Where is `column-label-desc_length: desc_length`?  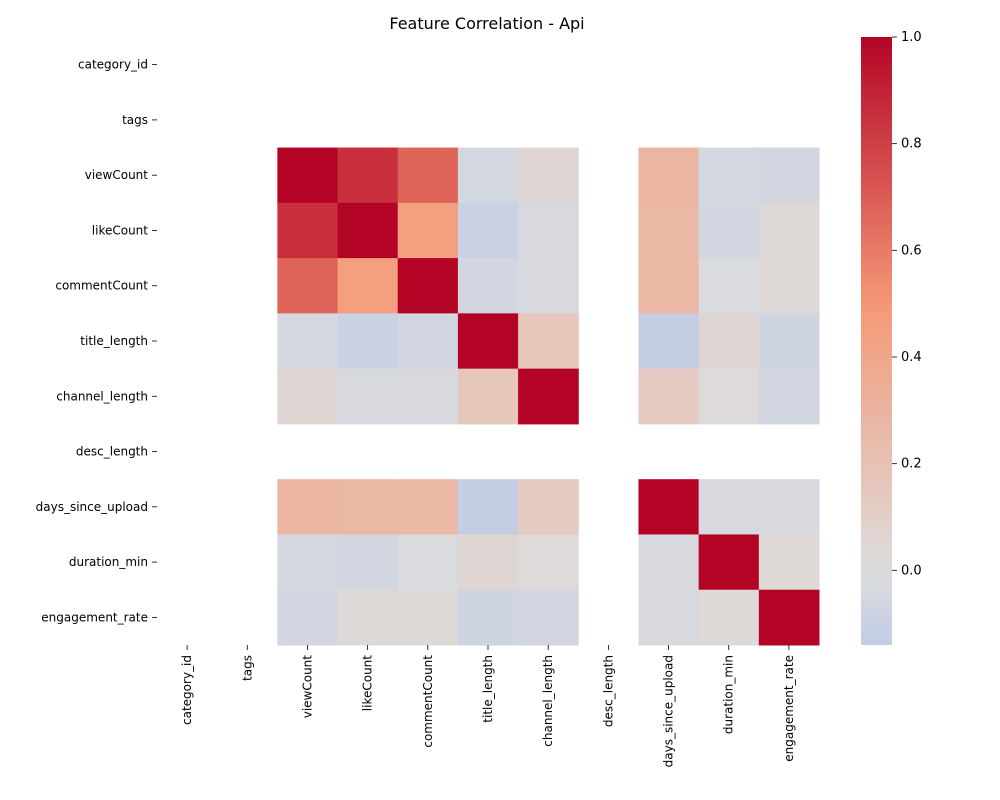
column-label-desc_length: desc_length is located at coordinates (608, 691).